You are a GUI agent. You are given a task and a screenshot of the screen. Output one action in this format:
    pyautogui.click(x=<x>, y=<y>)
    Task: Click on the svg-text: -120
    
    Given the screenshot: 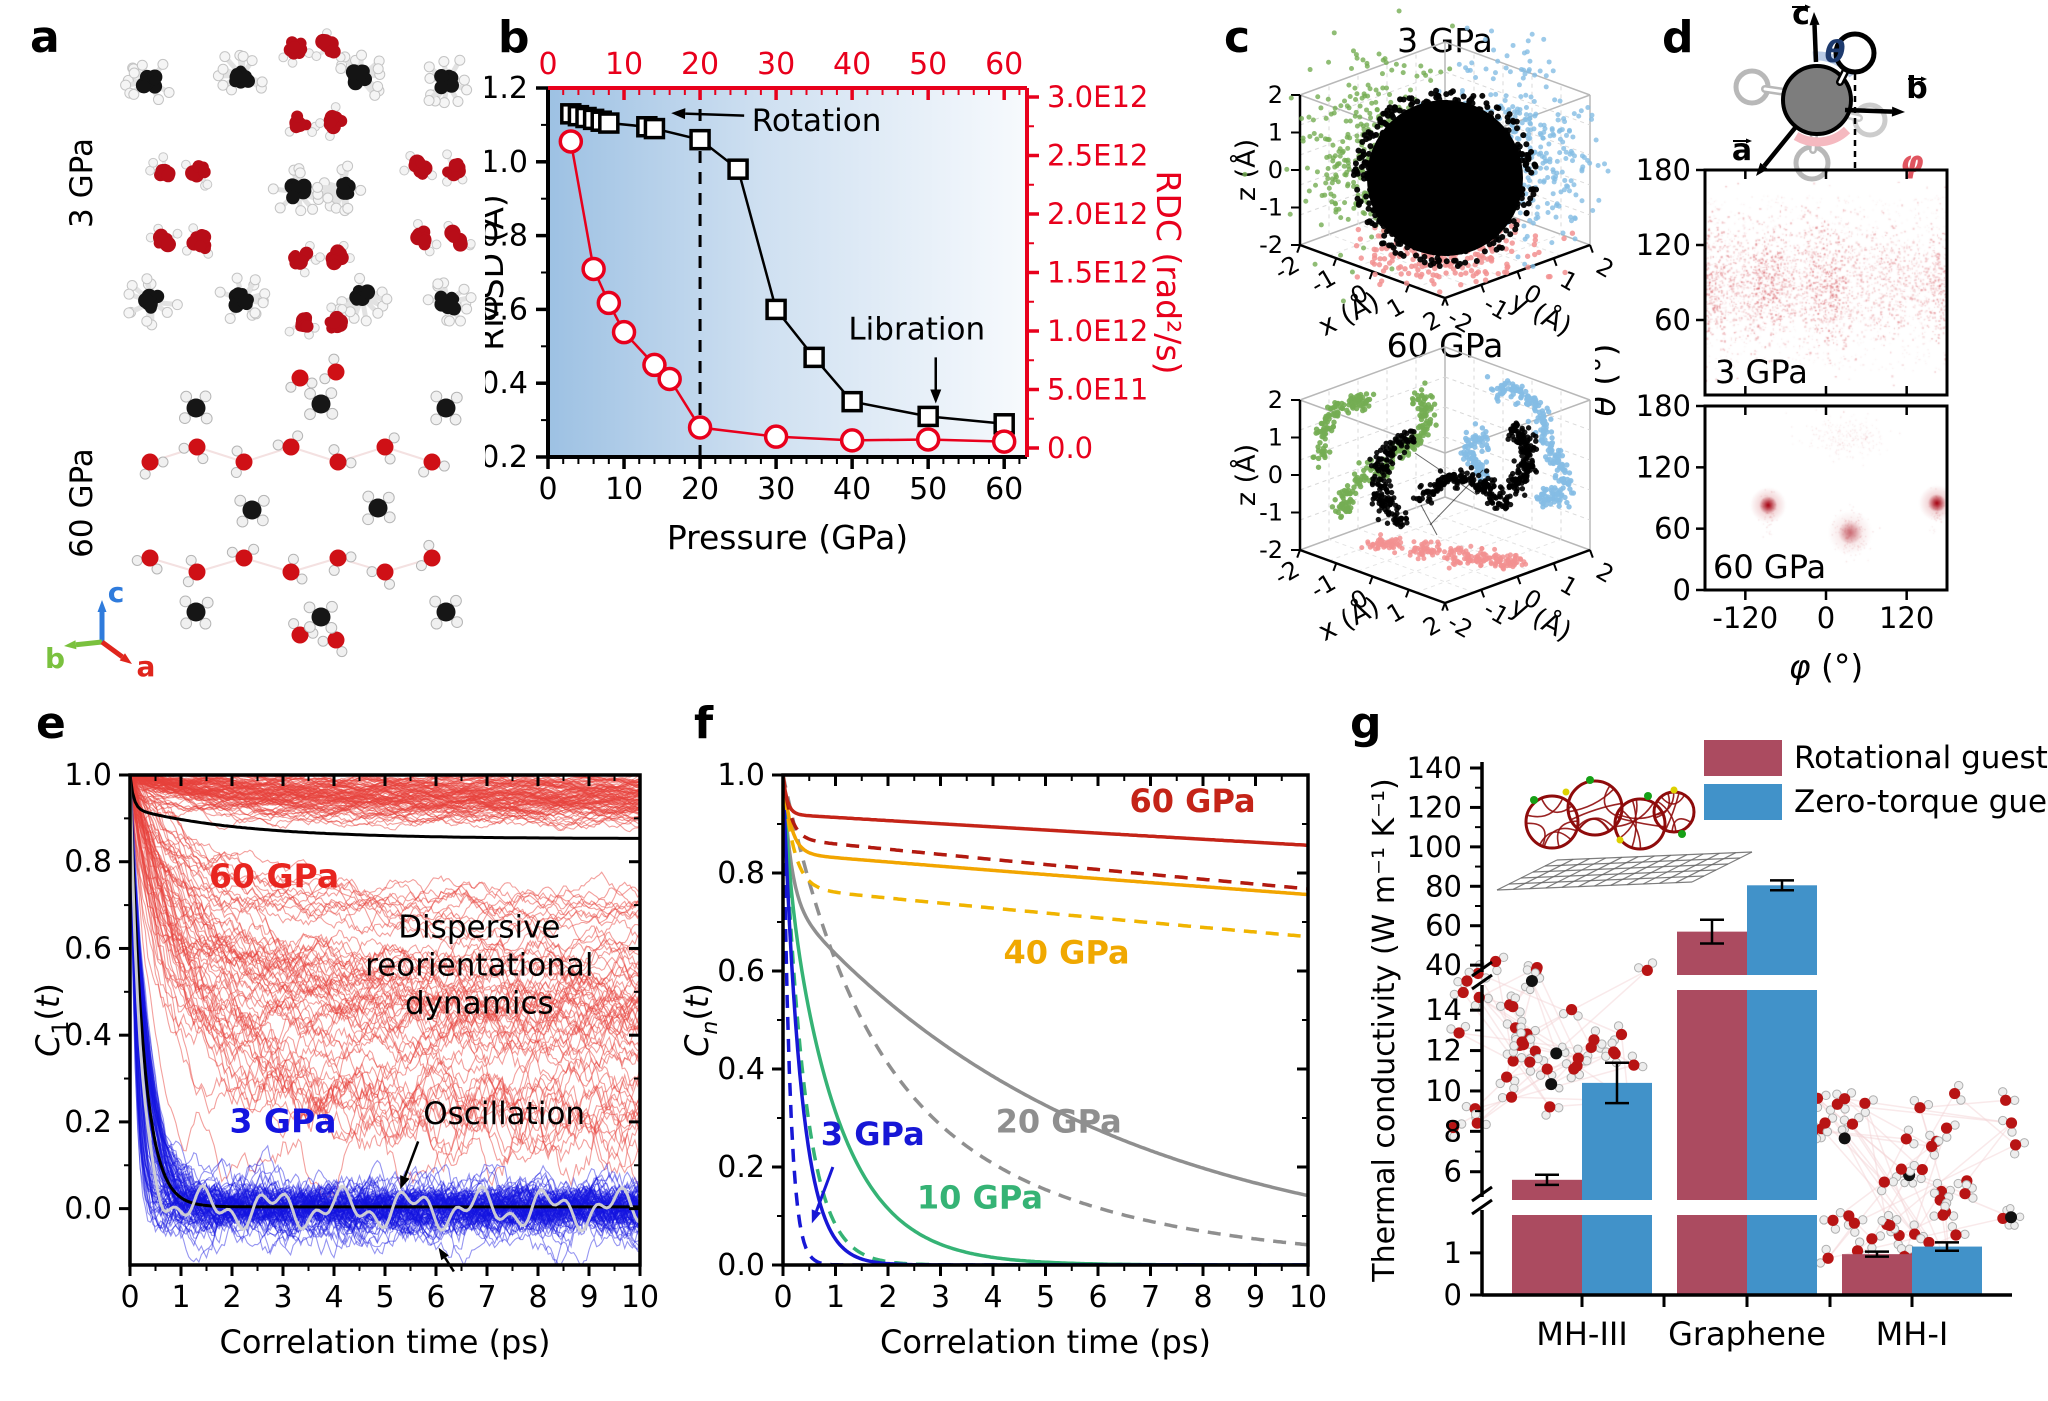 What is the action you would take?
    pyautogui.click(x=1745, y=618)
    